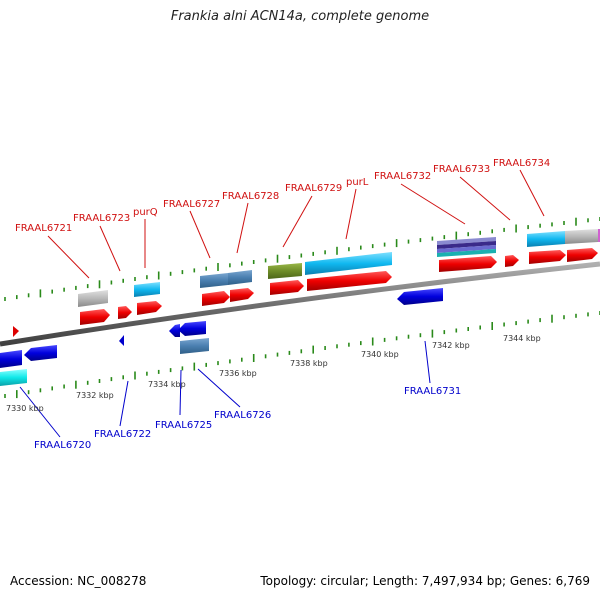 The image size is (600, 600). Describe the element at coordinates (242, 415) in the screenshot. I see `gene-label: FRAAL6726` at that location.